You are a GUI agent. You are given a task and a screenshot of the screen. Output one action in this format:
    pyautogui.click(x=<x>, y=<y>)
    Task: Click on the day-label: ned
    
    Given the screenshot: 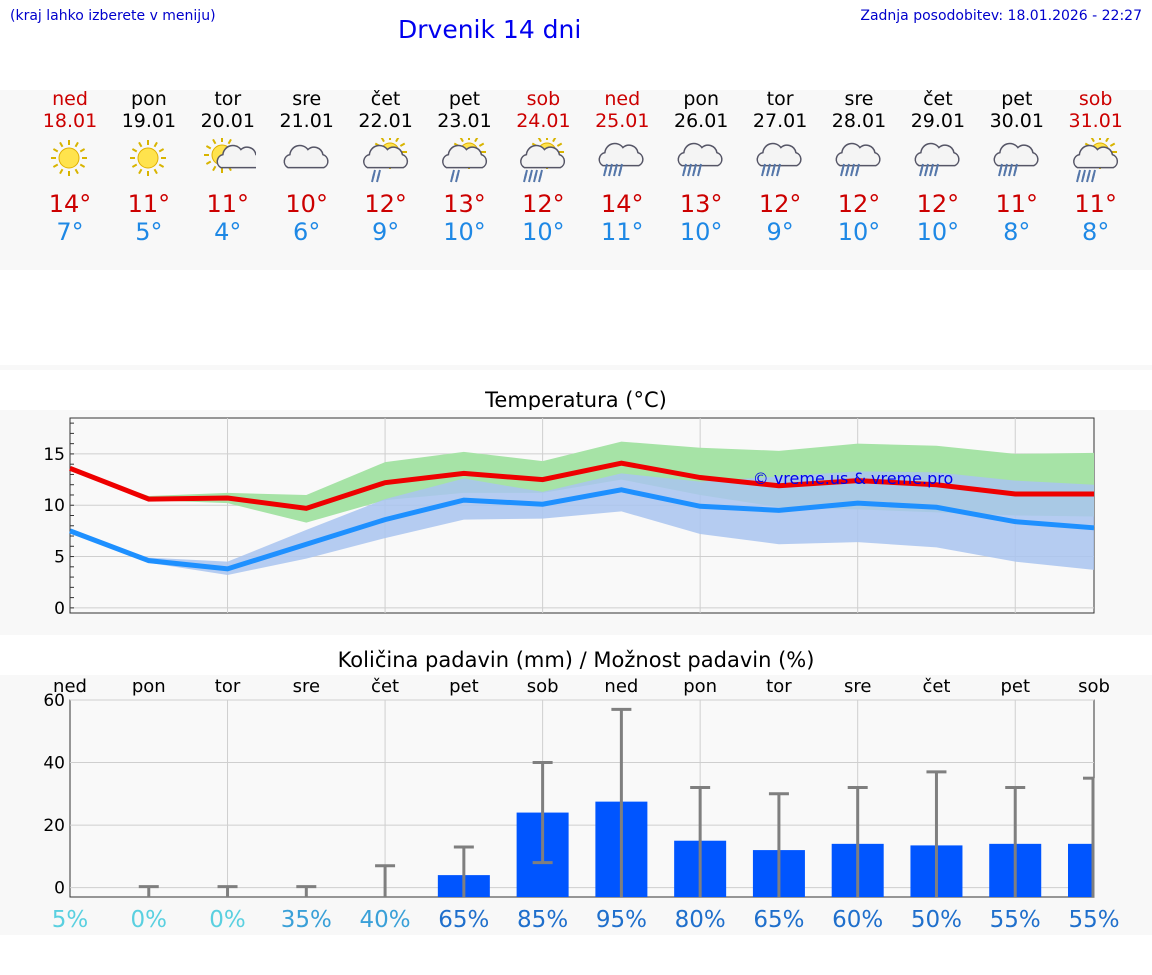 What is the action you would take?
    pyautogui.click(x=70, y=686)
    